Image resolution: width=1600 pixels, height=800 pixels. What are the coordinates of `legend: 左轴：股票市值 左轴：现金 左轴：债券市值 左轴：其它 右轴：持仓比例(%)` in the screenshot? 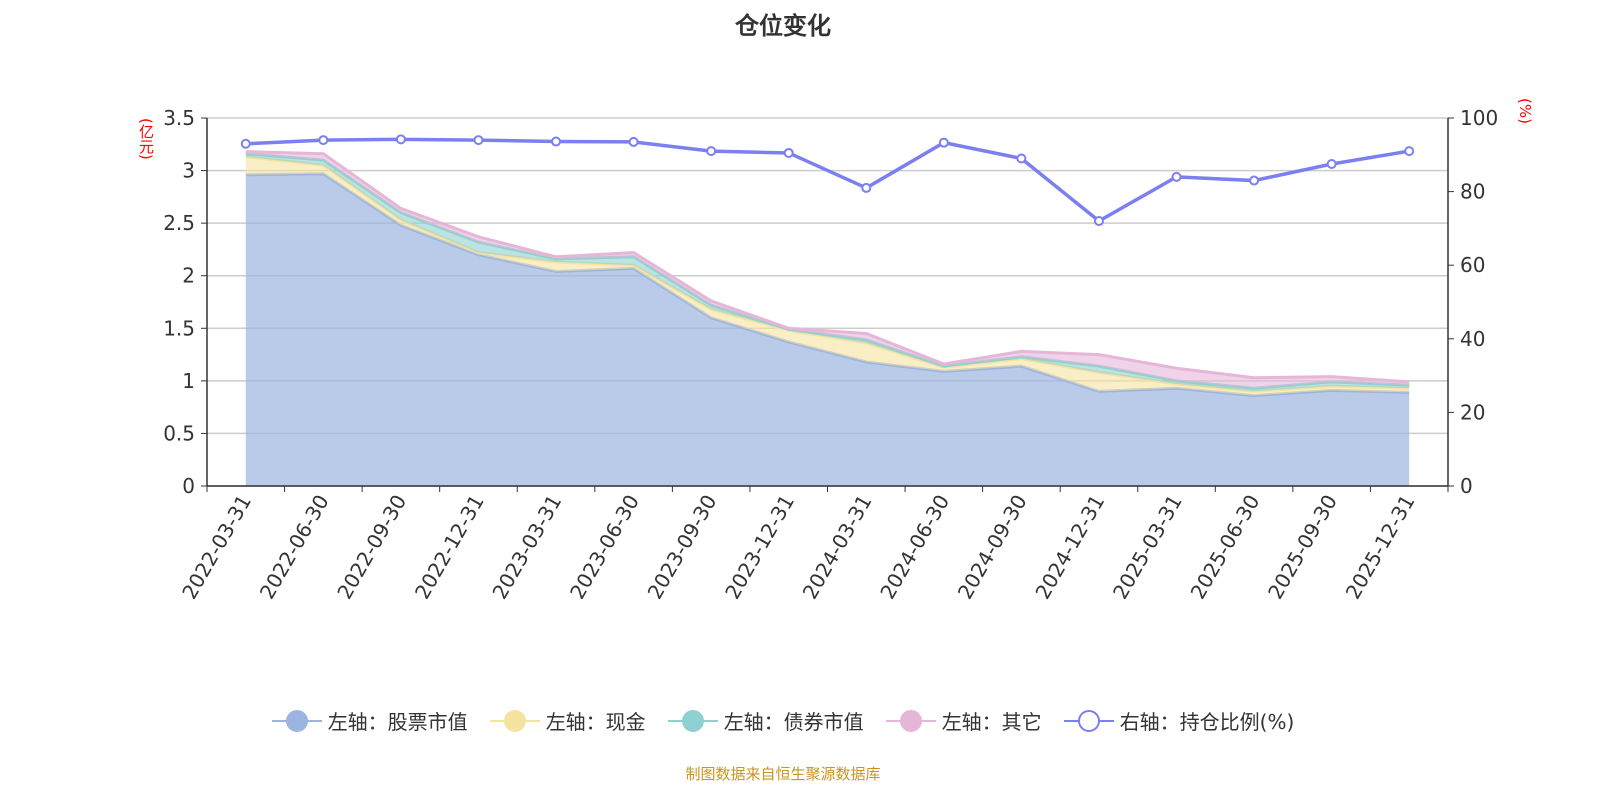 It's located at (783, 720).